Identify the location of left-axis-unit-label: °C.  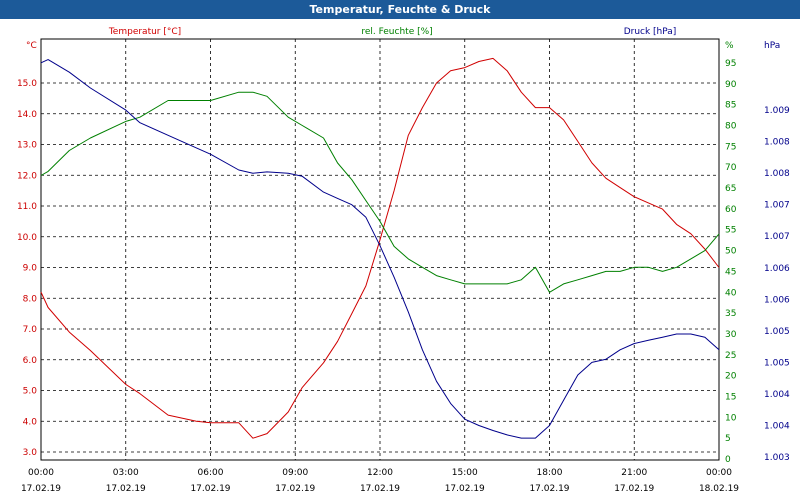
(31, 46).